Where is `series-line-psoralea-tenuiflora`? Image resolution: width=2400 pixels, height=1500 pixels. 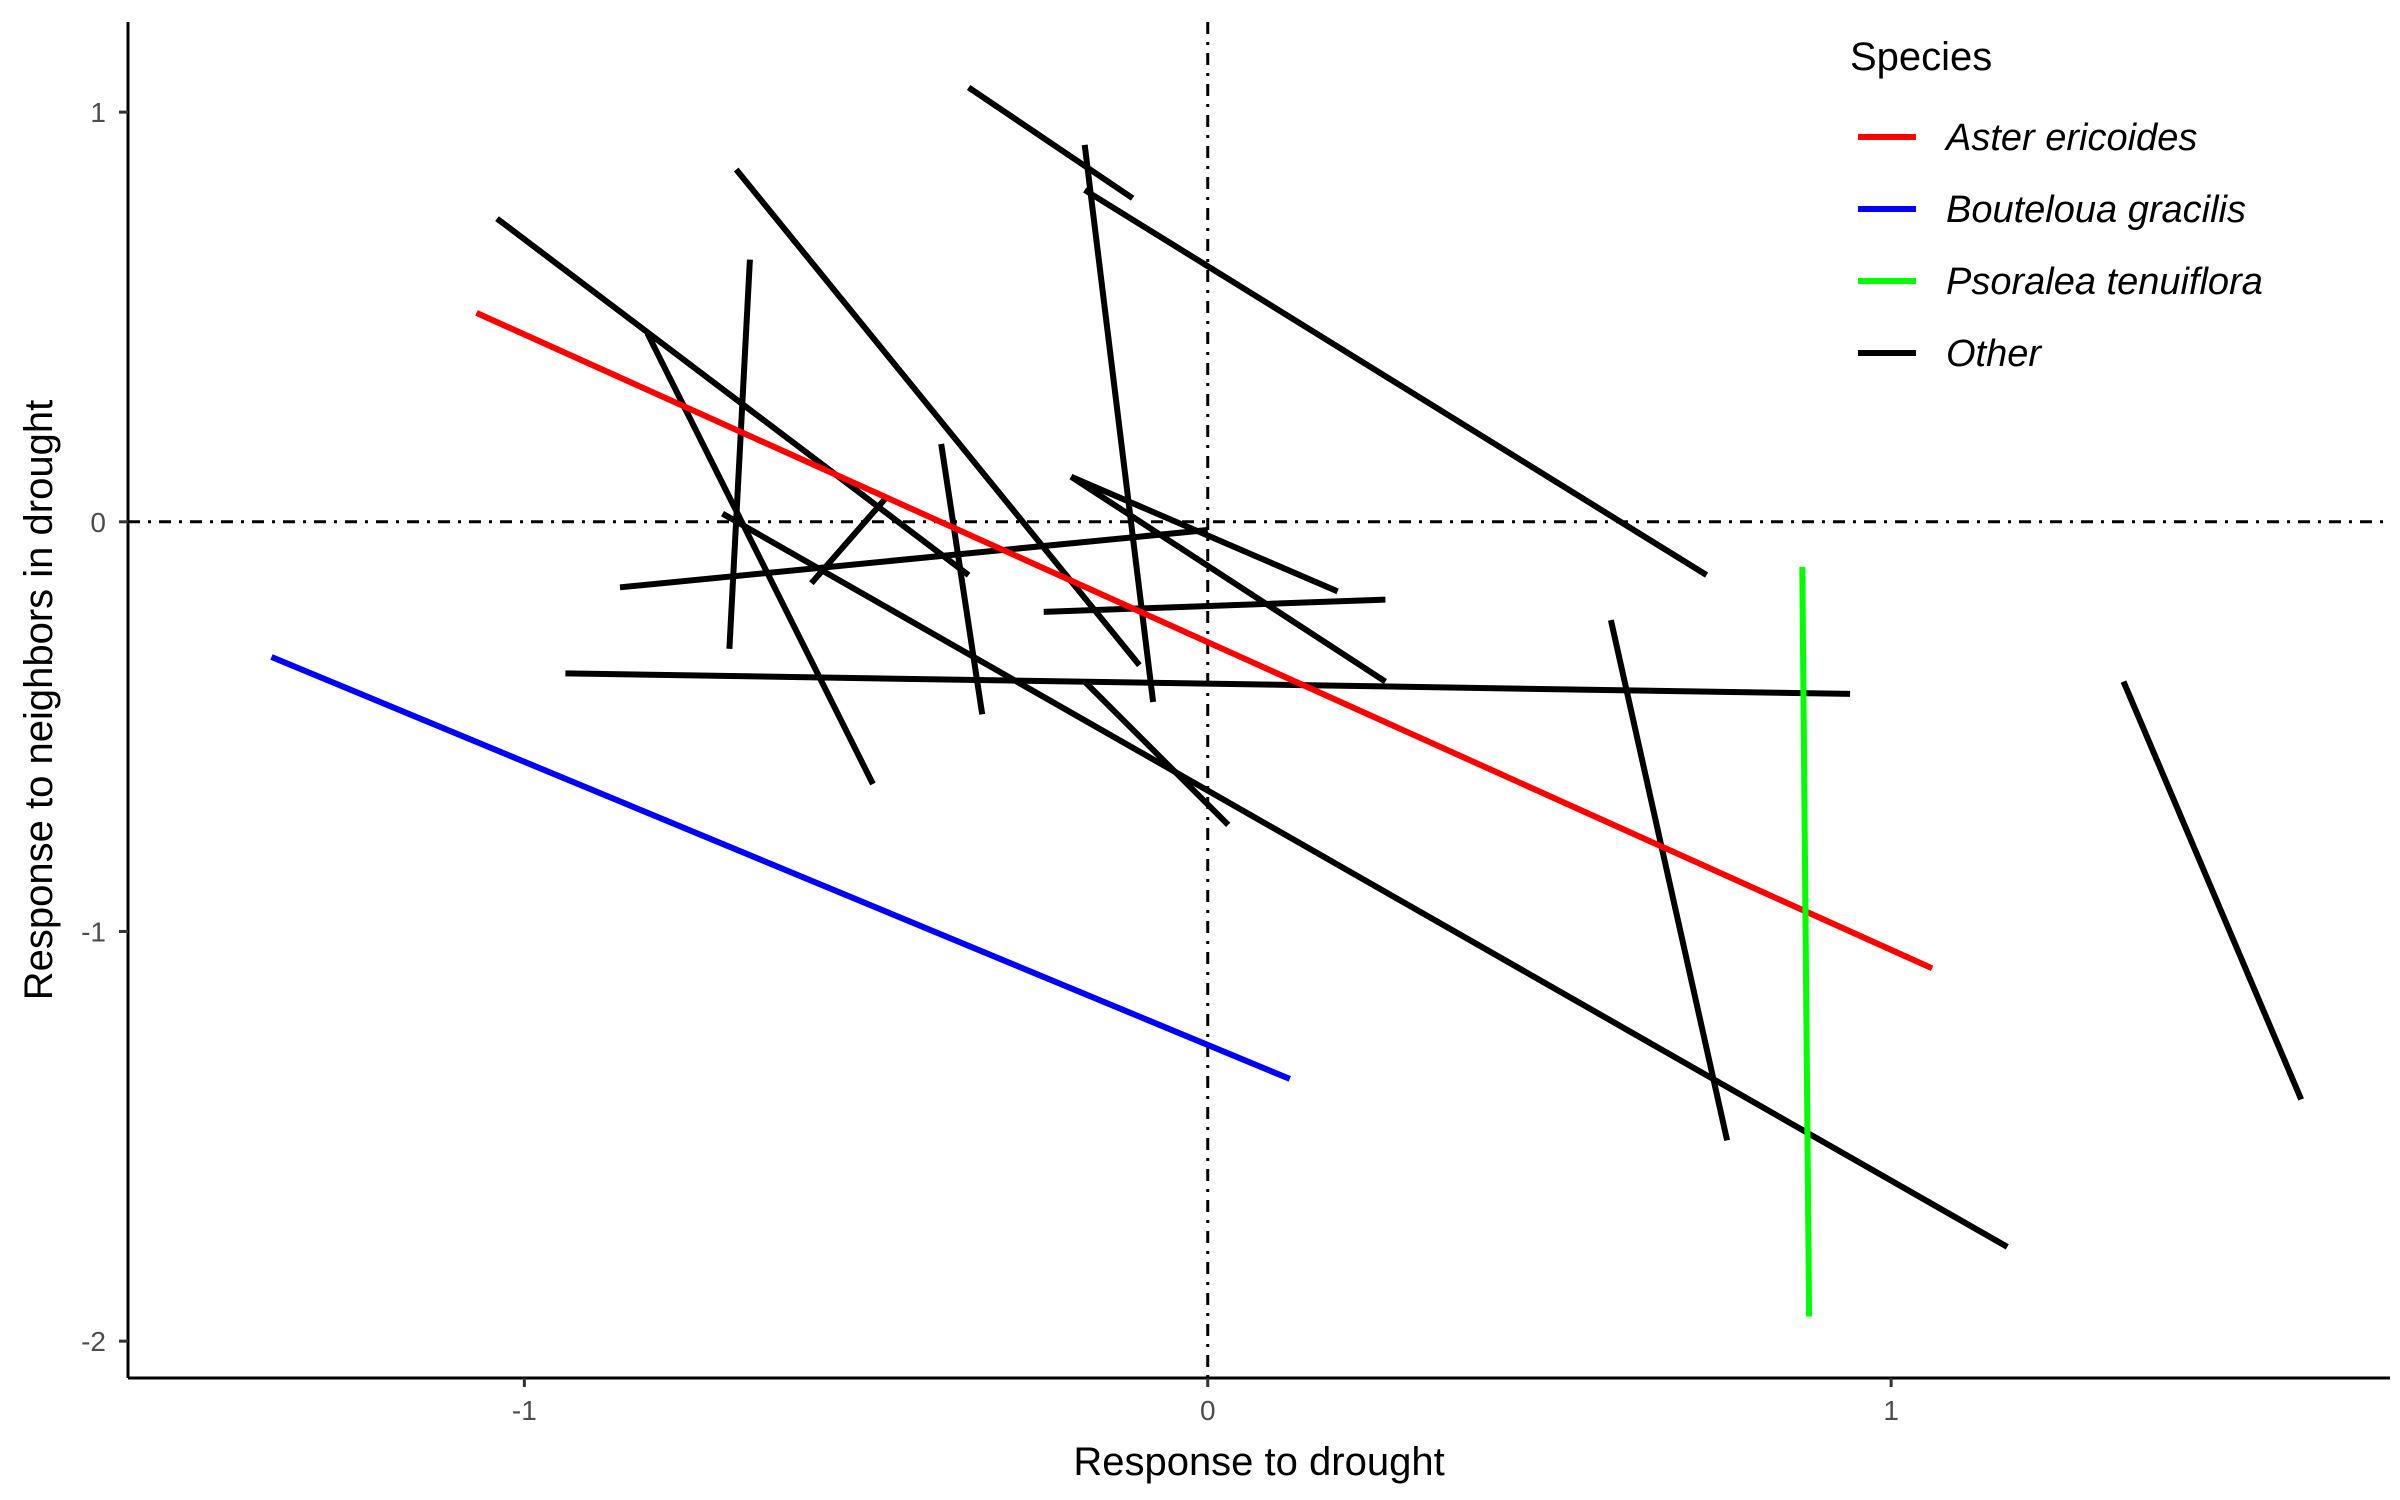 series-line-psoralea-tenuiflora is located at coordinates (1806, 941).